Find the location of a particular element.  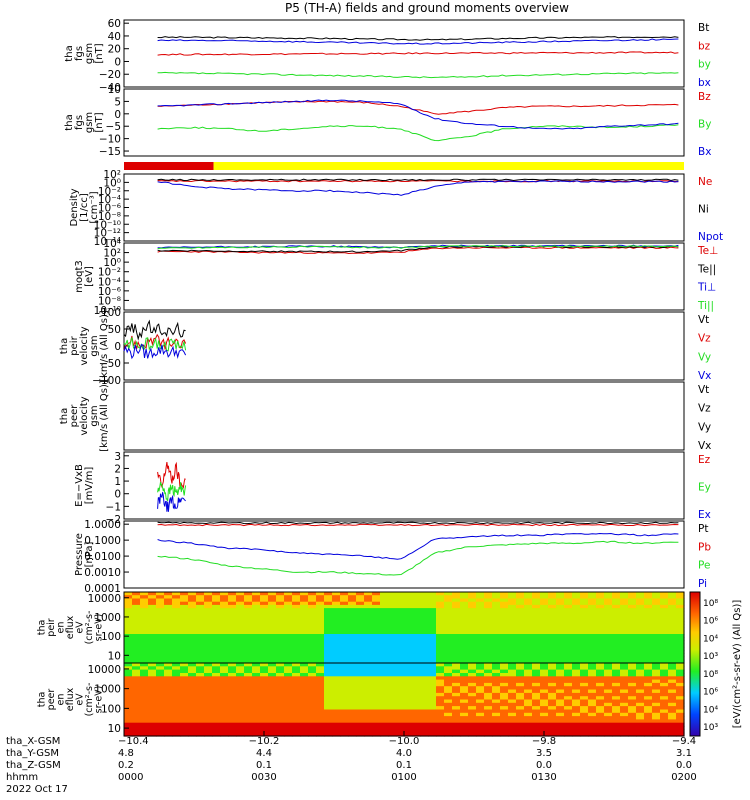

panel-frame is located at coordinates (404, 554).